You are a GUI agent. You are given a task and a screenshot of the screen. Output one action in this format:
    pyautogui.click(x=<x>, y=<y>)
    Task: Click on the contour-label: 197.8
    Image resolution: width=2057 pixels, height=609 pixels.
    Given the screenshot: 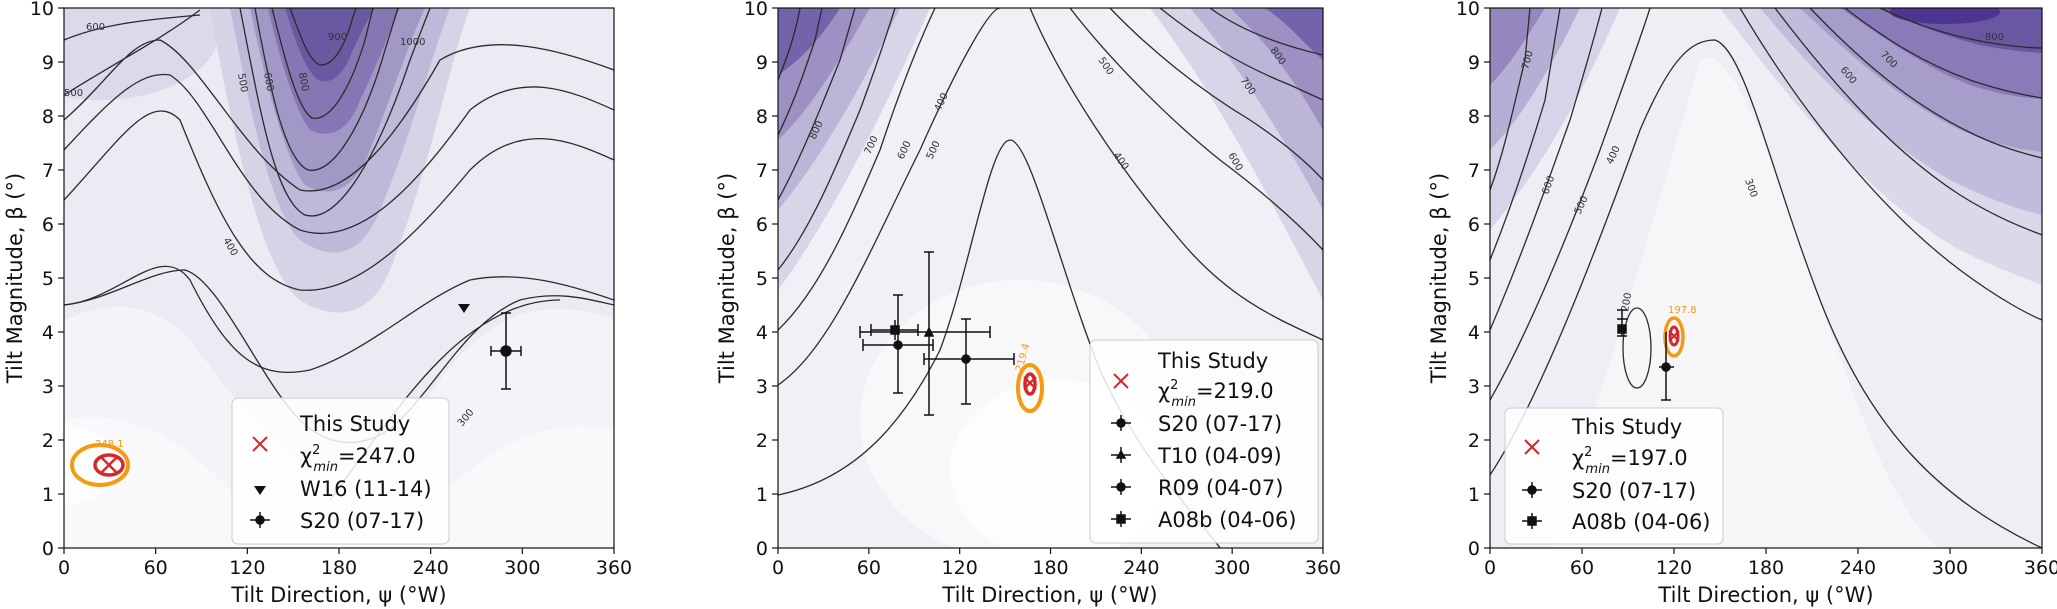 What is the action you would take?
    pyautogui.click(x=1682, y=310)
    